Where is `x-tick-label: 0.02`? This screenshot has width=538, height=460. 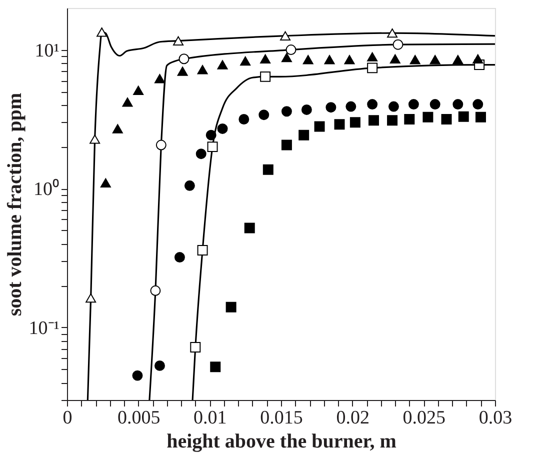 x-tick-label: 0.02 is located at coordinates (353, 418).